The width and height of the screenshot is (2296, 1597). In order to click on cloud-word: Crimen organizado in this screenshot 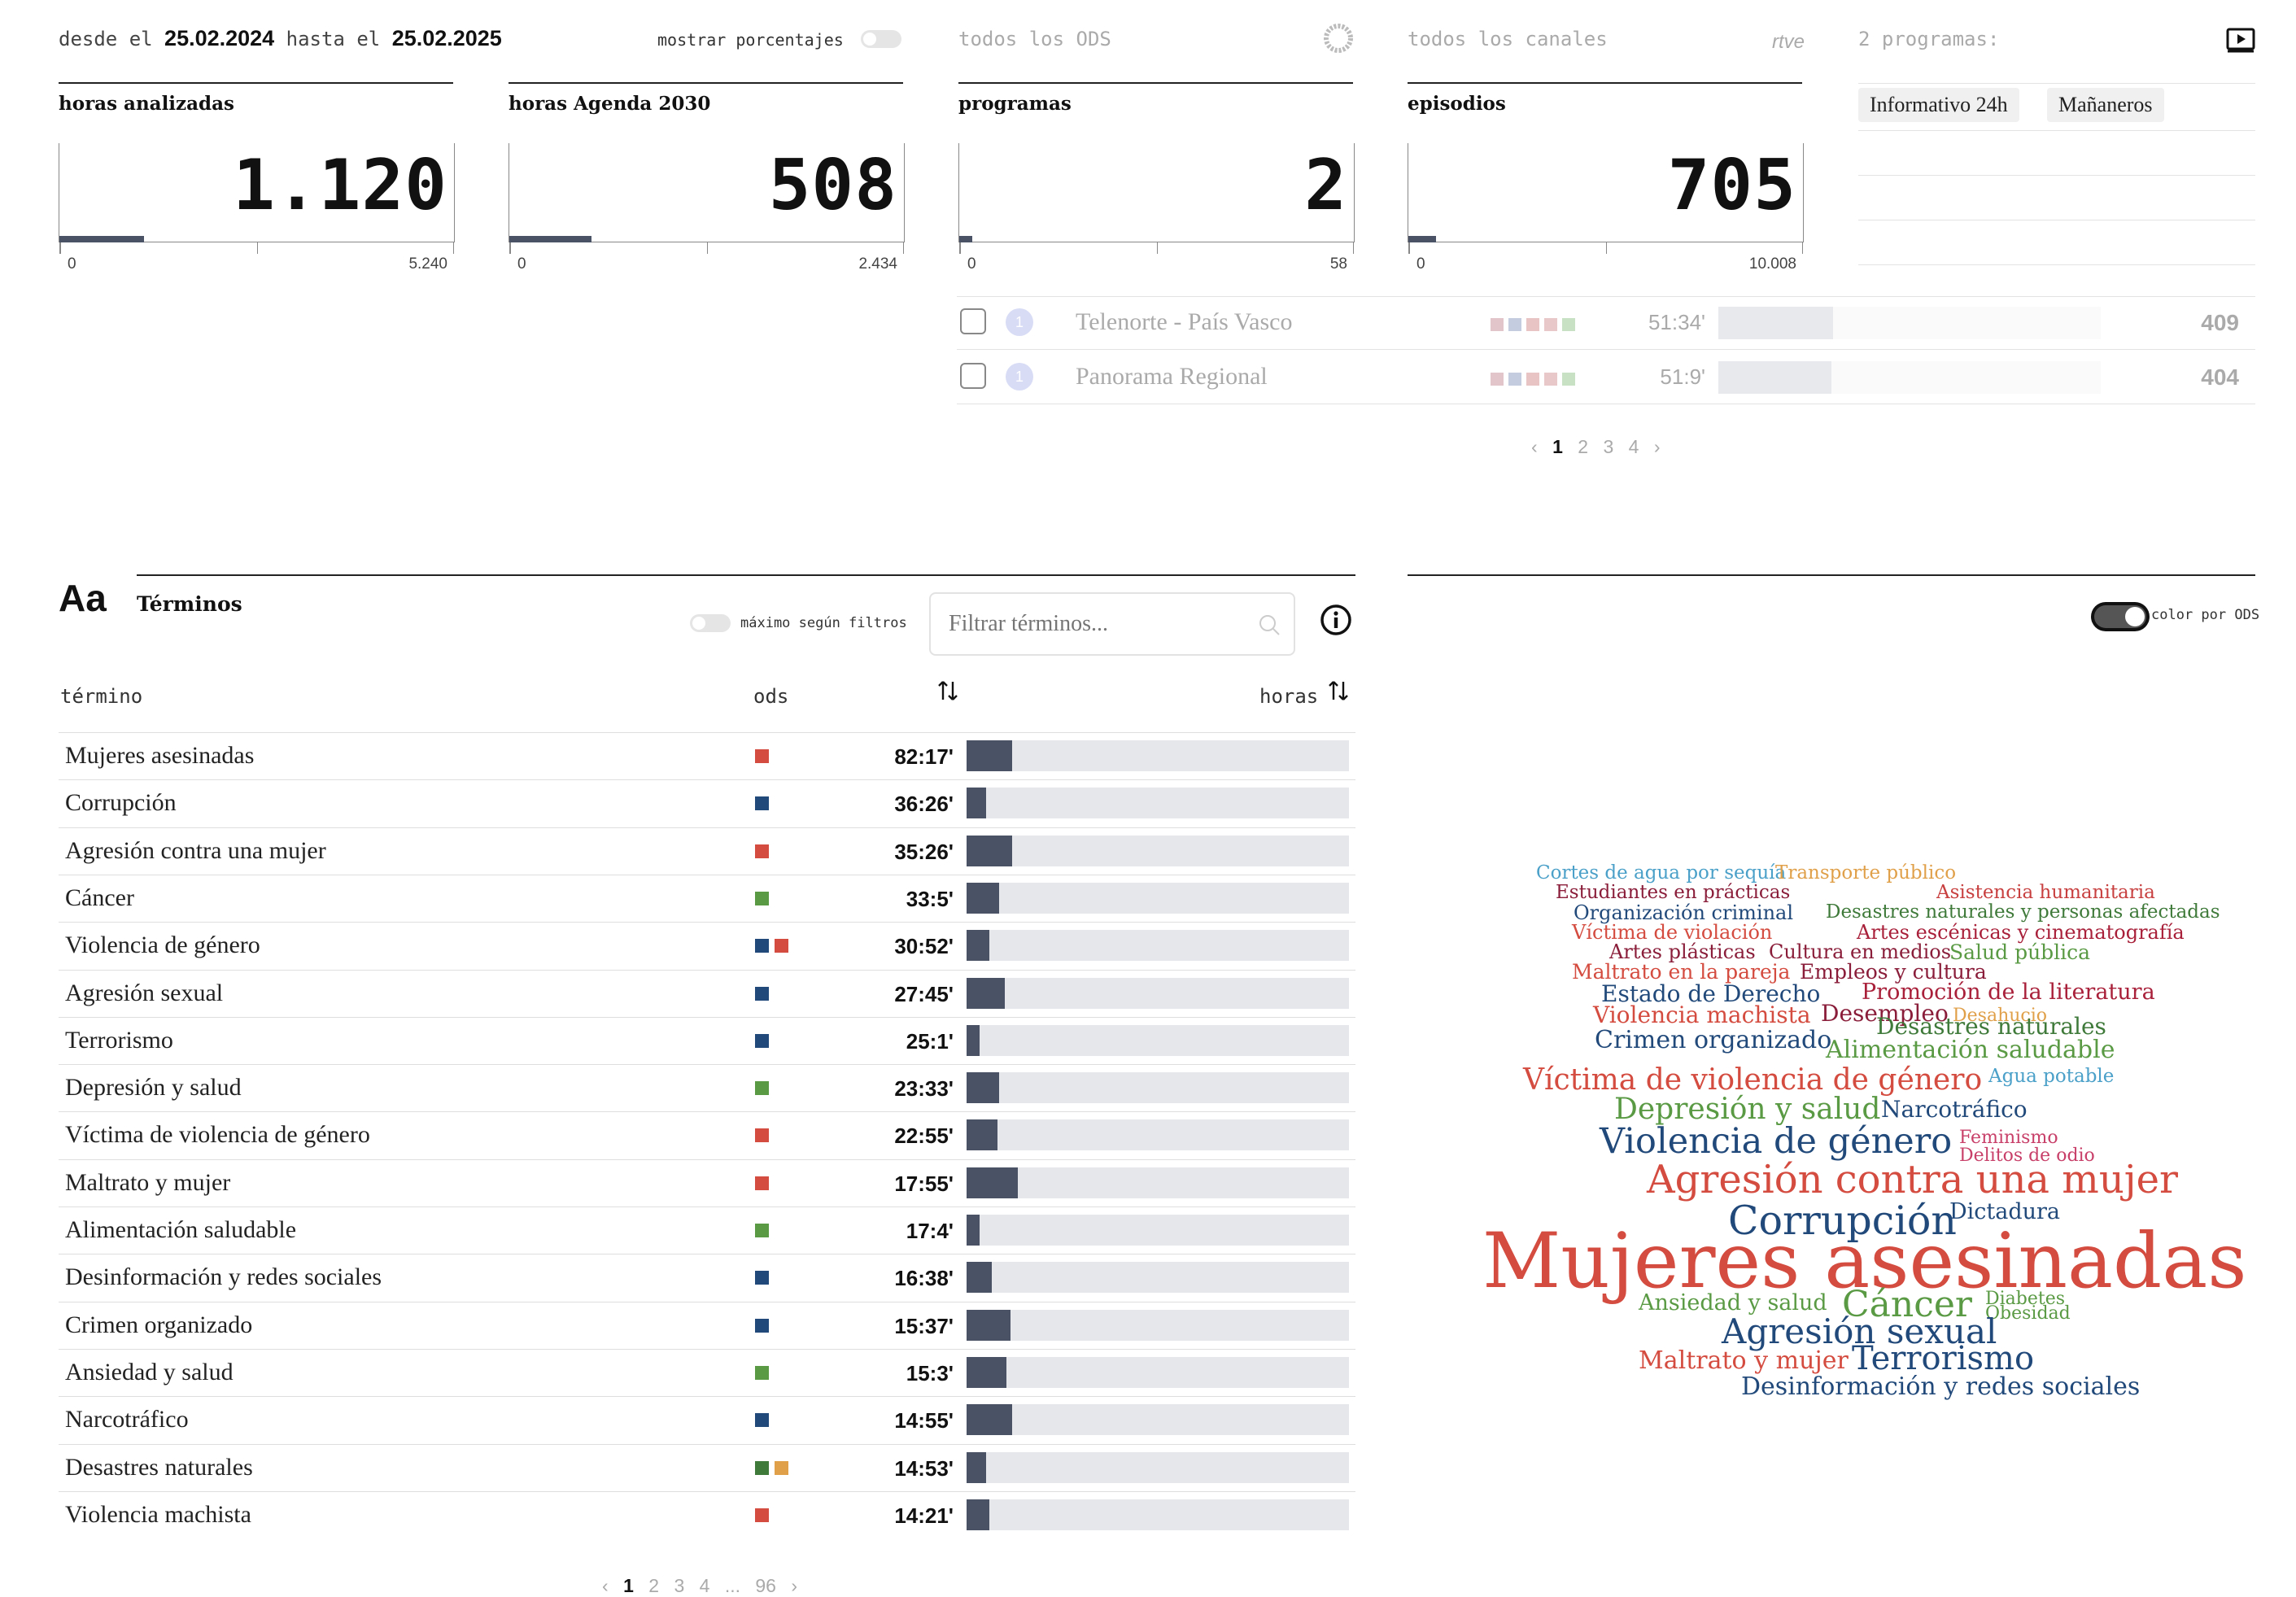, I will do `click(1714, 1040)`.